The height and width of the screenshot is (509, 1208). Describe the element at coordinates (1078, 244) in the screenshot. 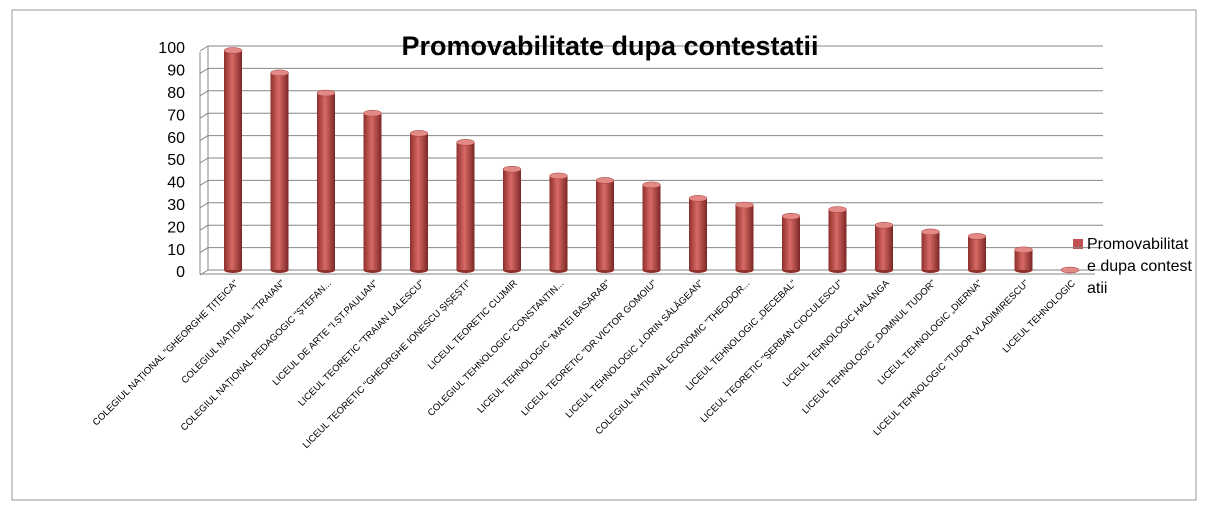

I see `legend-swatch` at that location.